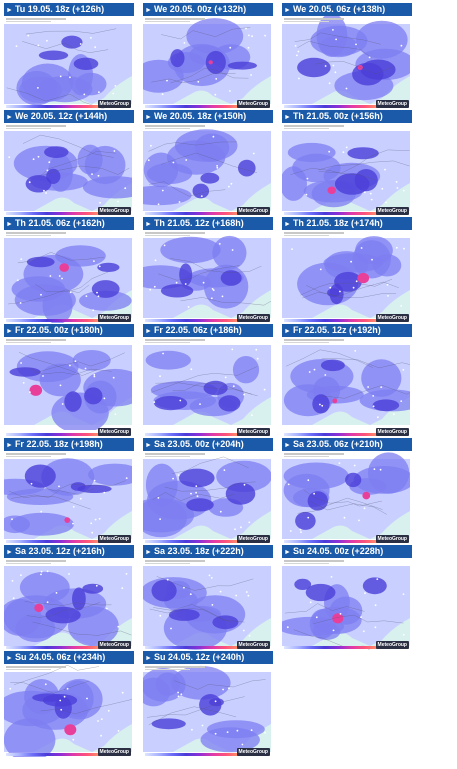  I want to click on forecast-panel: ► We 20.05. 18z (+150h) MeteoGroup, so click(208, 163).